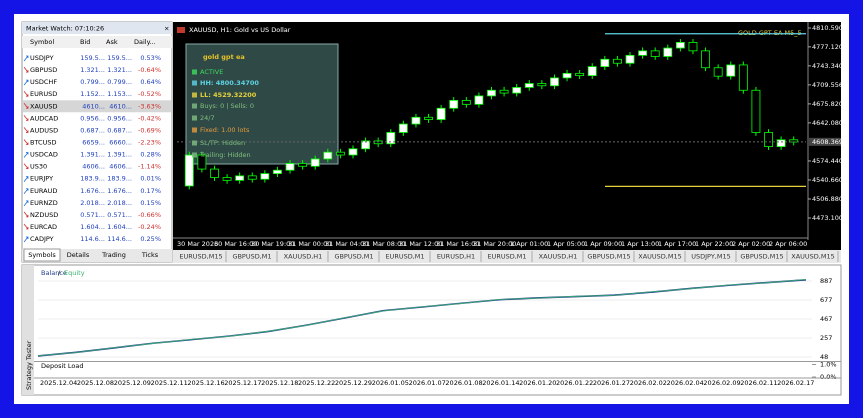  Describe the element at coordinates (43, 94) in the screenshot. I see `symbol: EURUSD` at that location.